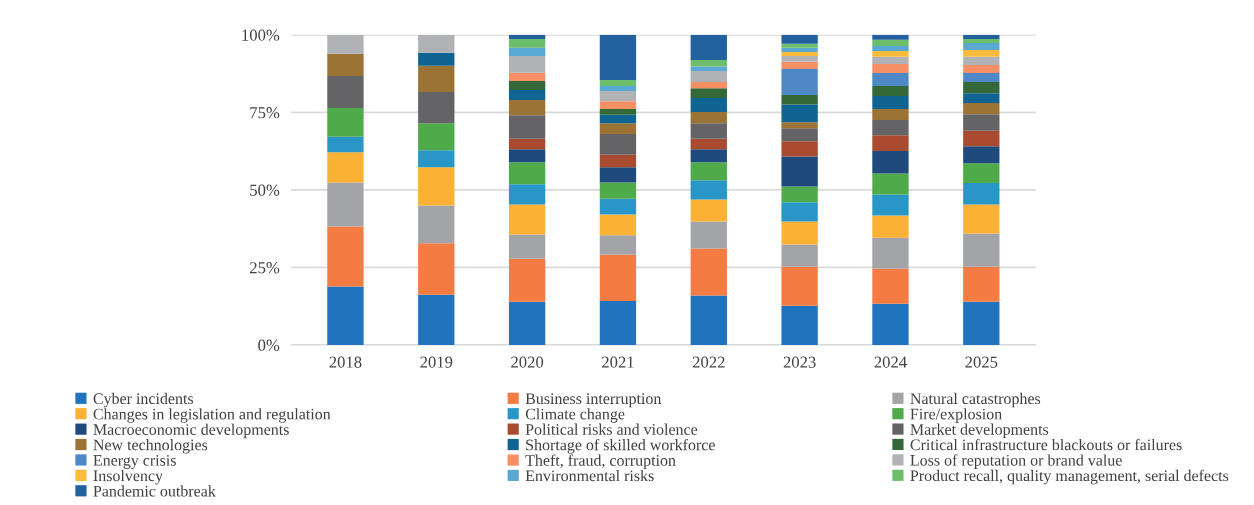 Image resolution: width=1254 pixels, height=505 pixels. What do you see at coordinates (593, 400) in the screenshot?
I see `legend-label: Business interruption` at bounding box center [593, 400].